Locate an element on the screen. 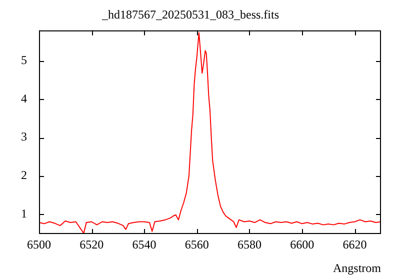 The image size is (400, 280). y-tick-label: 3 is located at coordinates (24, 137).